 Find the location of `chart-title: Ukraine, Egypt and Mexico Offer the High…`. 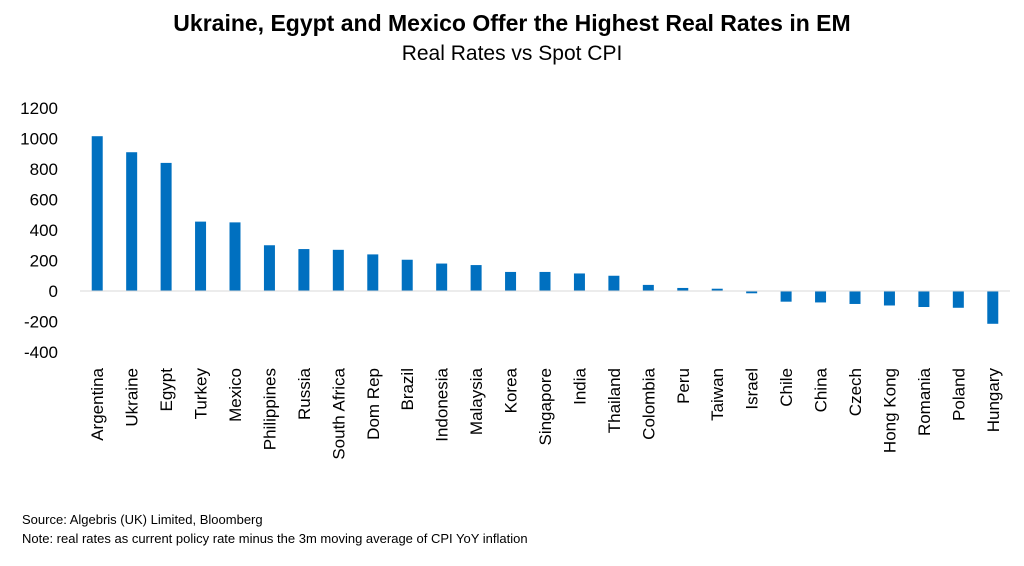

chart-title: Ukraine, Egypt and Mexico Offer the High… is located at coordinates (512, 23).